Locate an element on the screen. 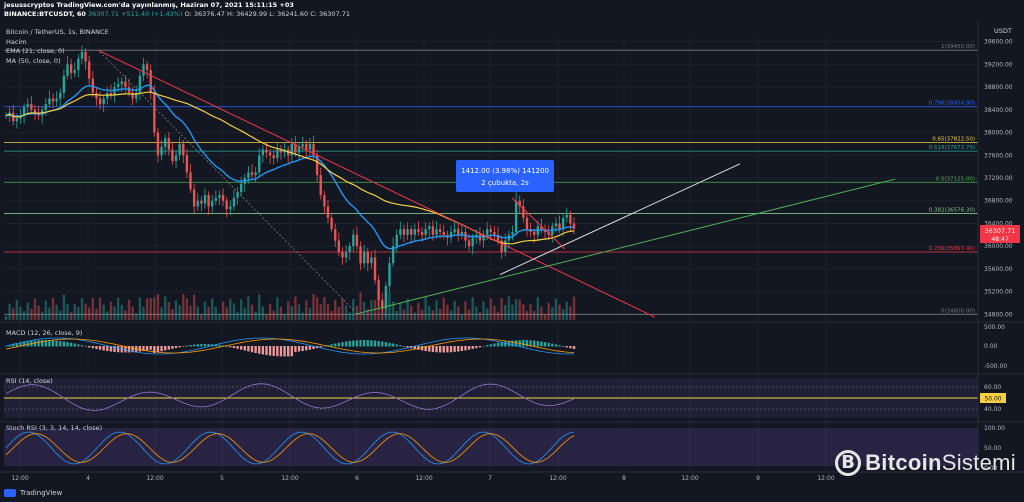 The image size is (1024, 502). x-tick-label: 4 is located at coordinates (88, 478).